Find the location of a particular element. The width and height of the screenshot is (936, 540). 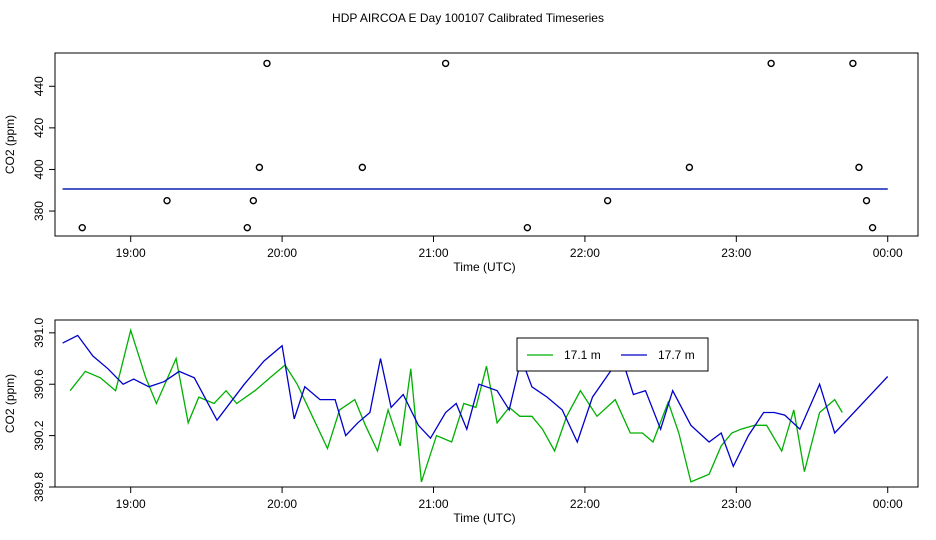

y-tick-label: 420 is located at coordinates (39, 128).